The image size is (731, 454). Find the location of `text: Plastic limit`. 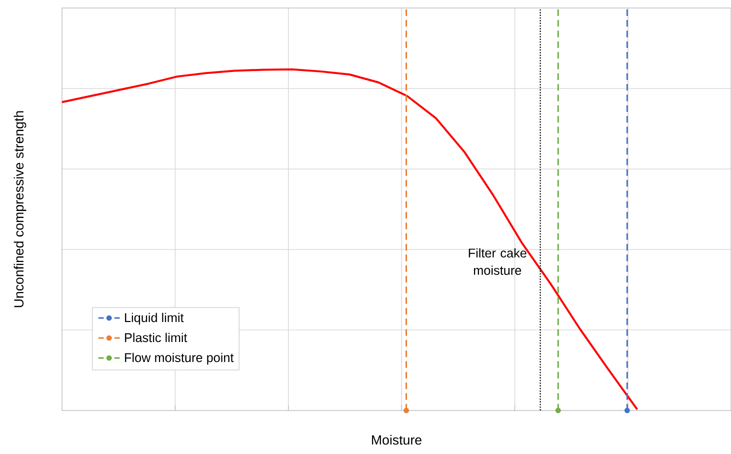

text: Plastic limit is located at coordinates (156, 337).